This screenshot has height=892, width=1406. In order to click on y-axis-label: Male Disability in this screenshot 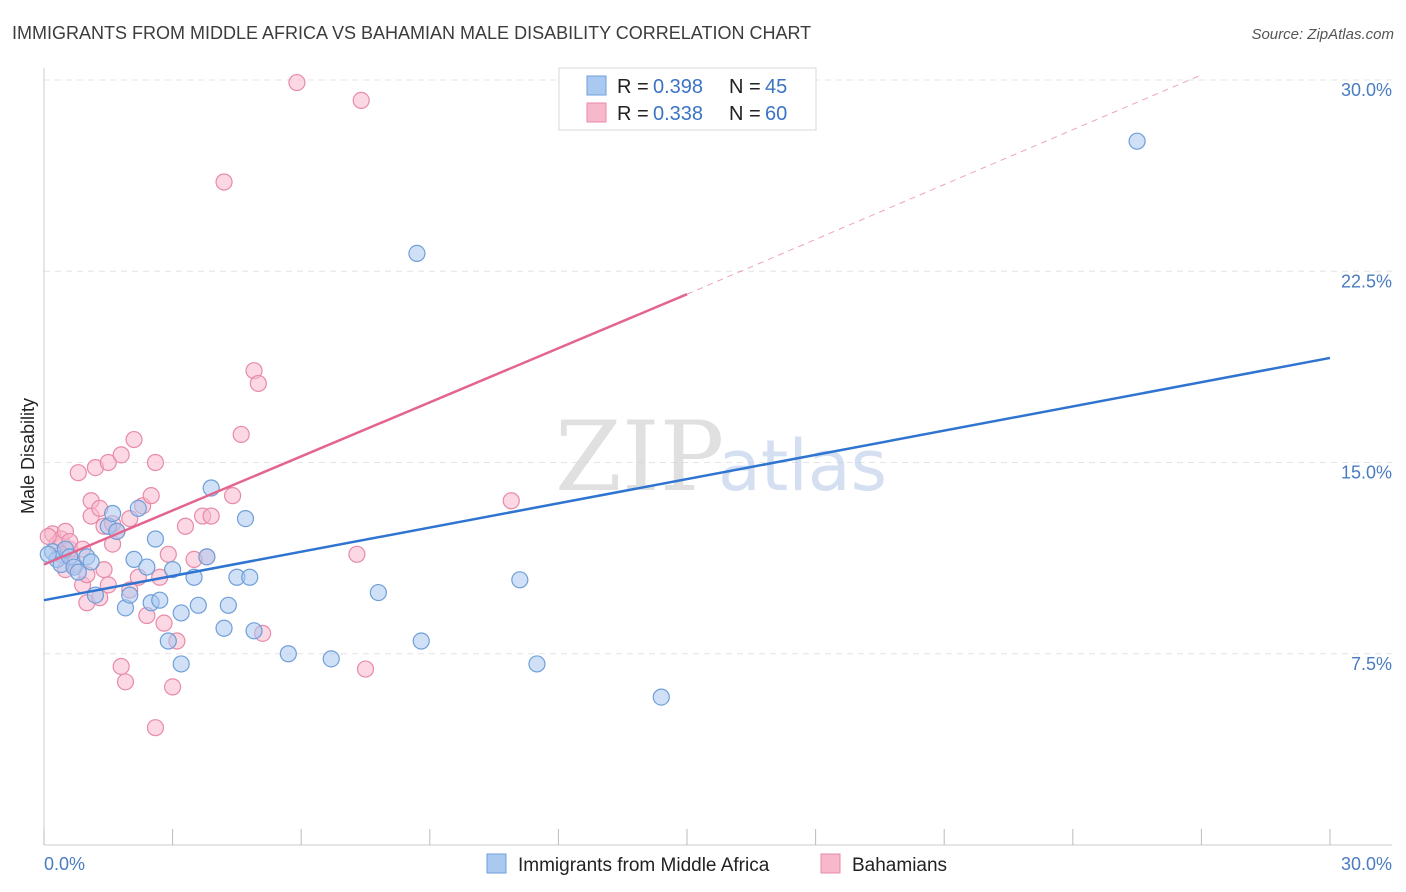, I will do `click(28, 456)`.